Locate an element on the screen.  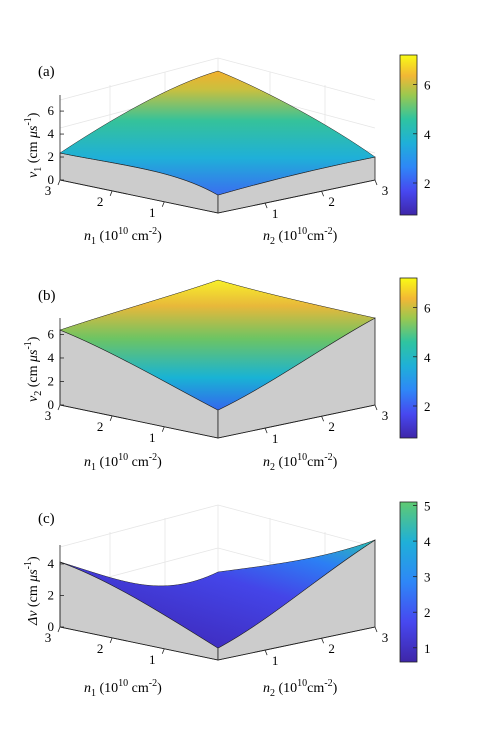
panel-b-surface is located at coordinates (217, 345).